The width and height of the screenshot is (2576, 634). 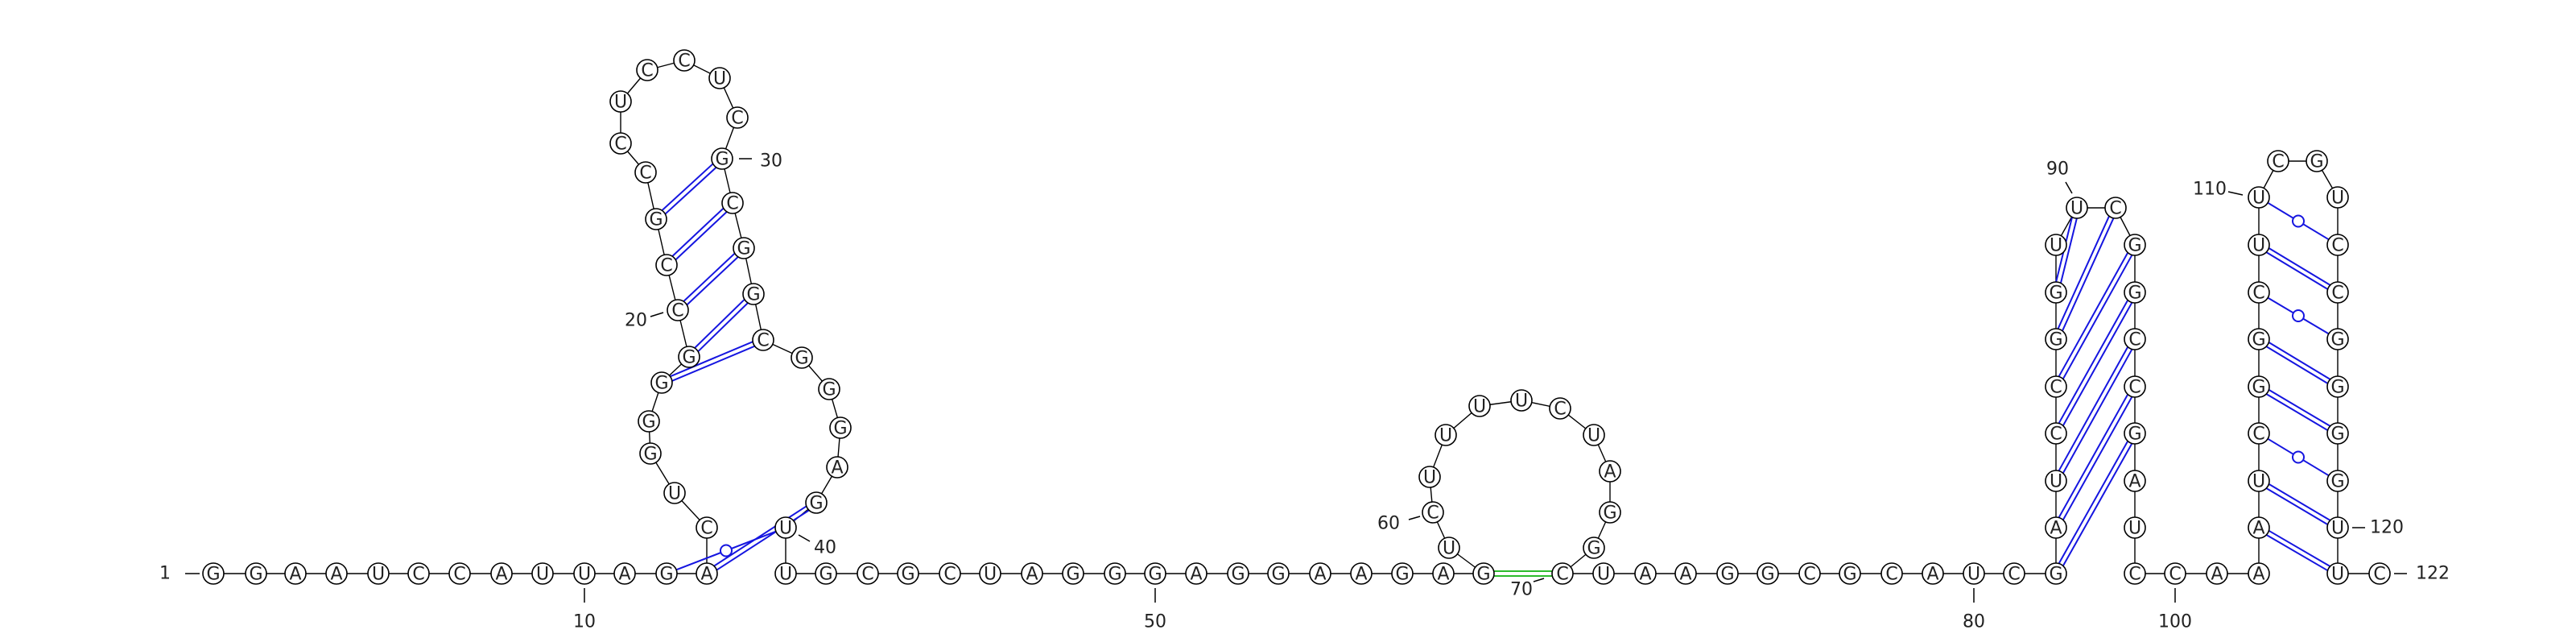 What do you see at coordinates (2135, 245) in the screenshot?
I see `nucleotide-92: G` at bounding box center [2135, 245].